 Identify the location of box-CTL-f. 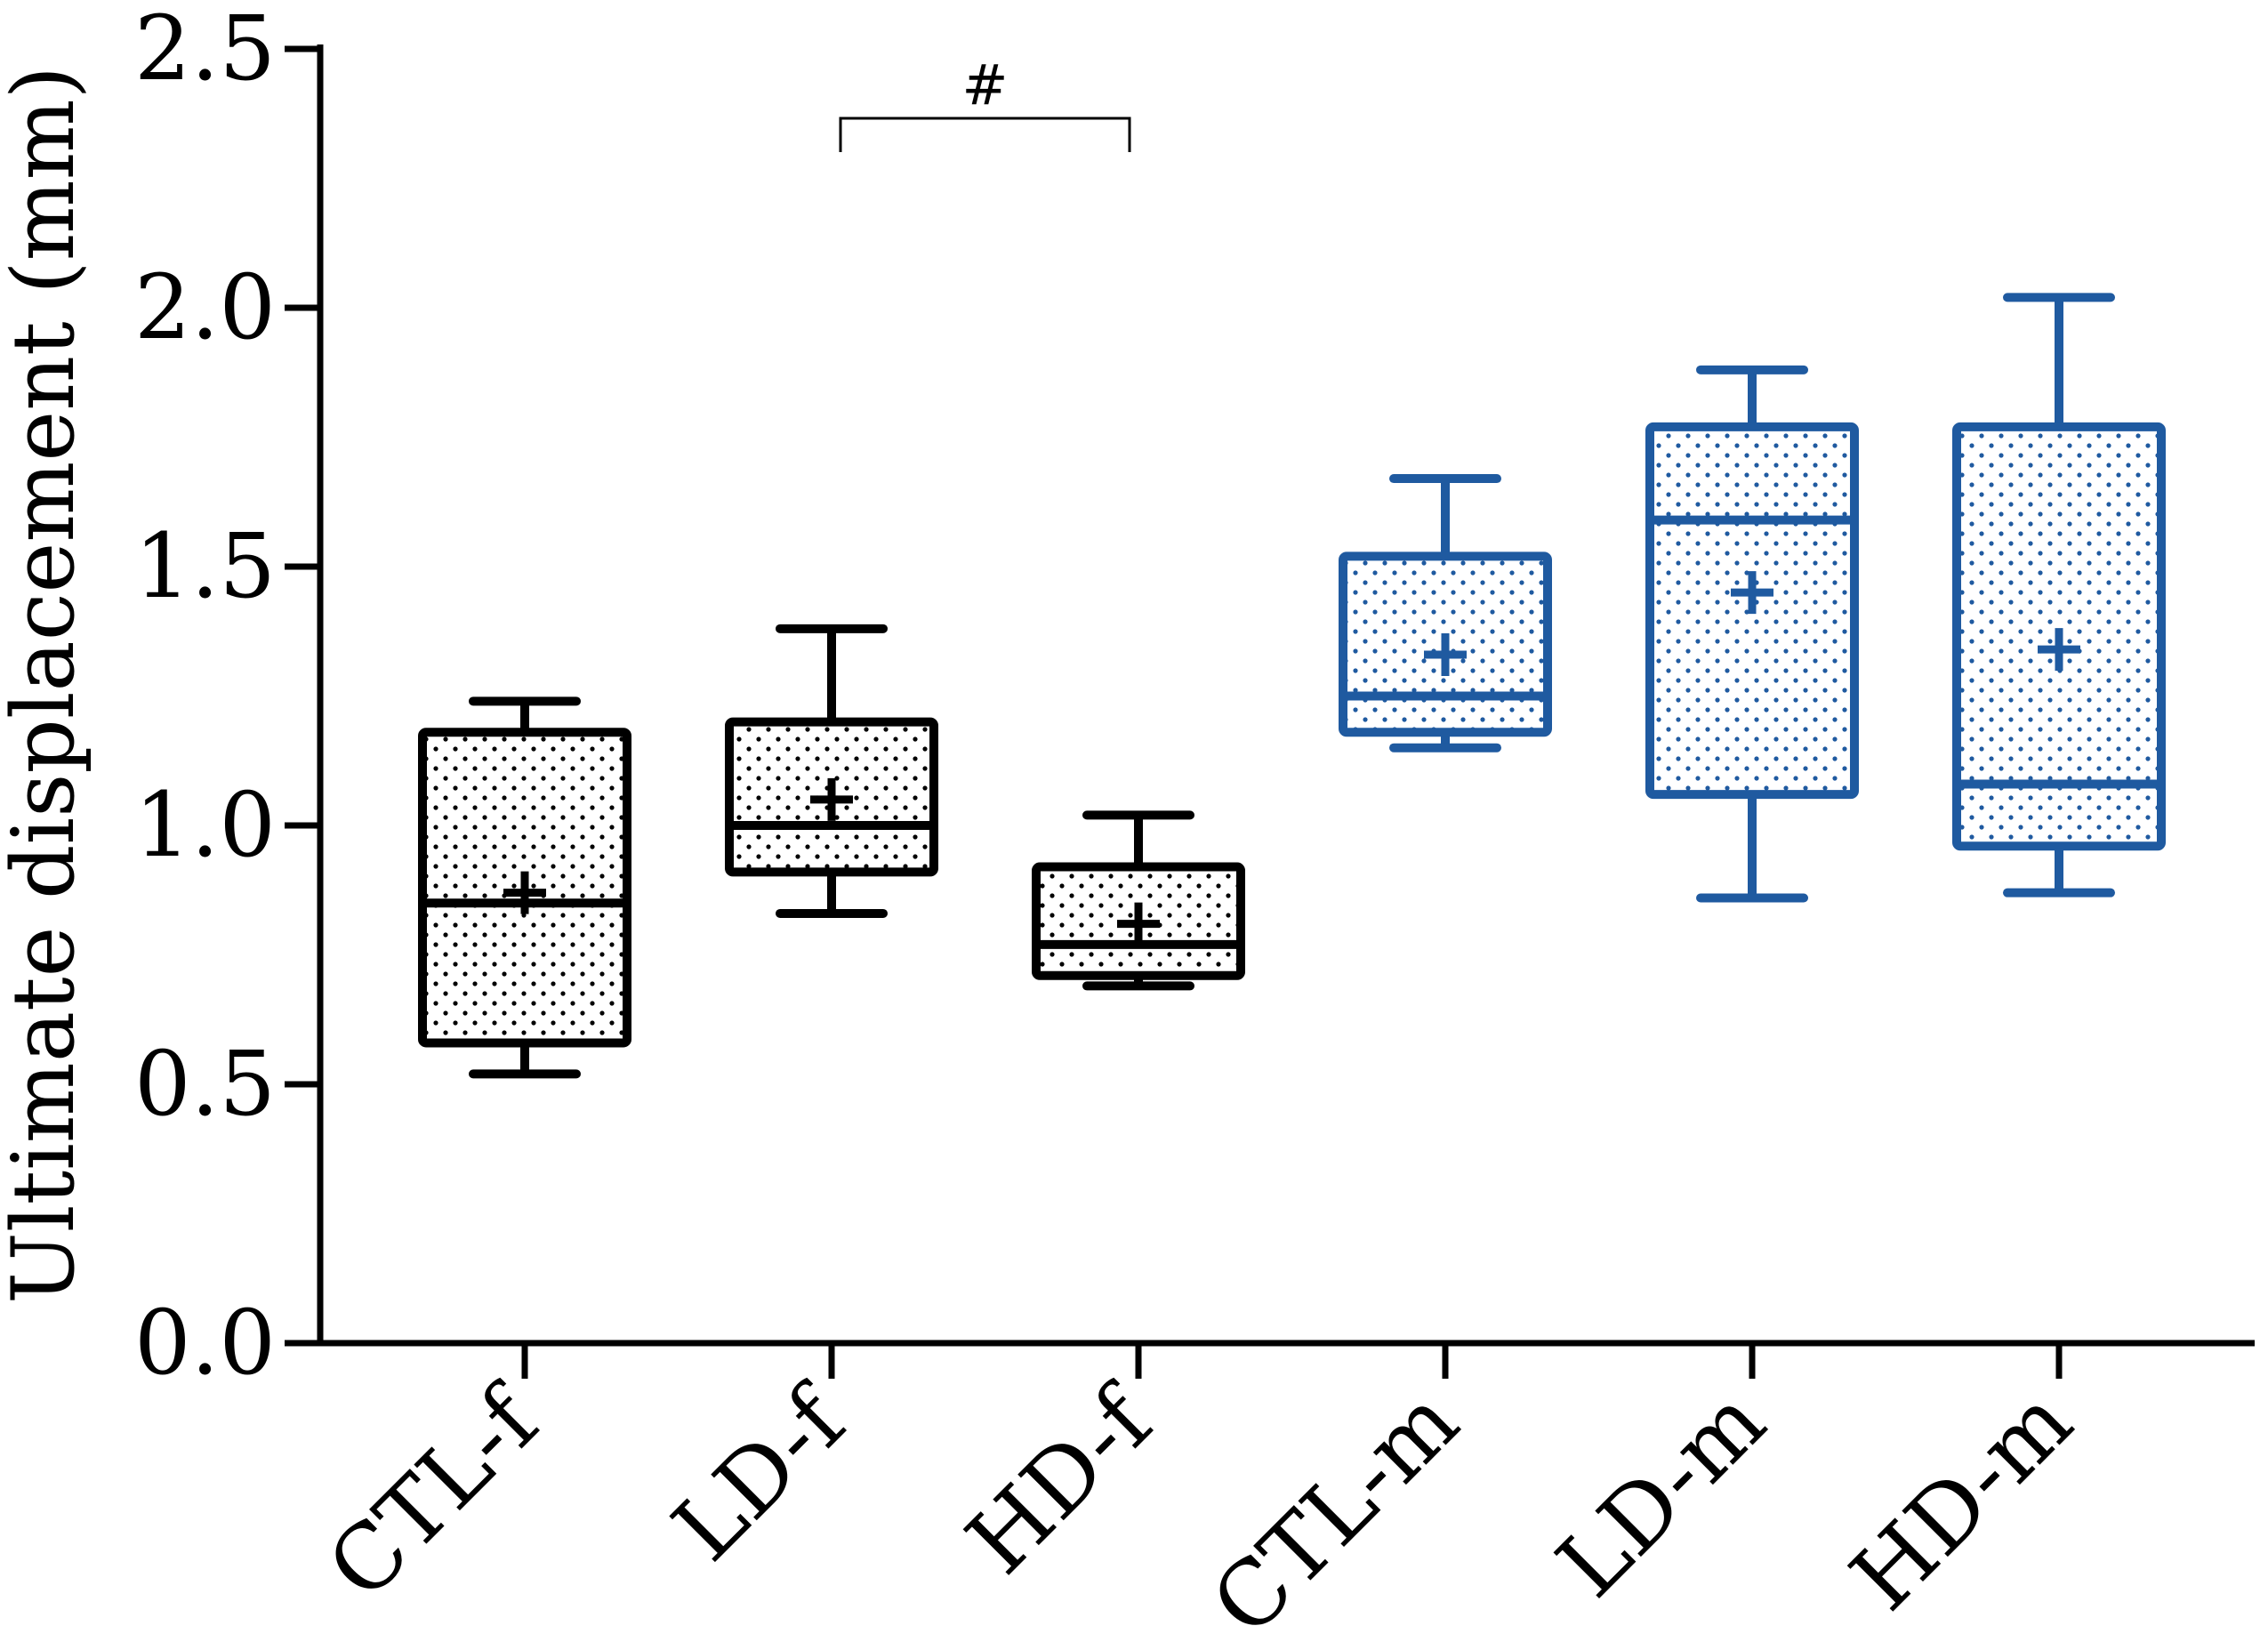
(524, 887).